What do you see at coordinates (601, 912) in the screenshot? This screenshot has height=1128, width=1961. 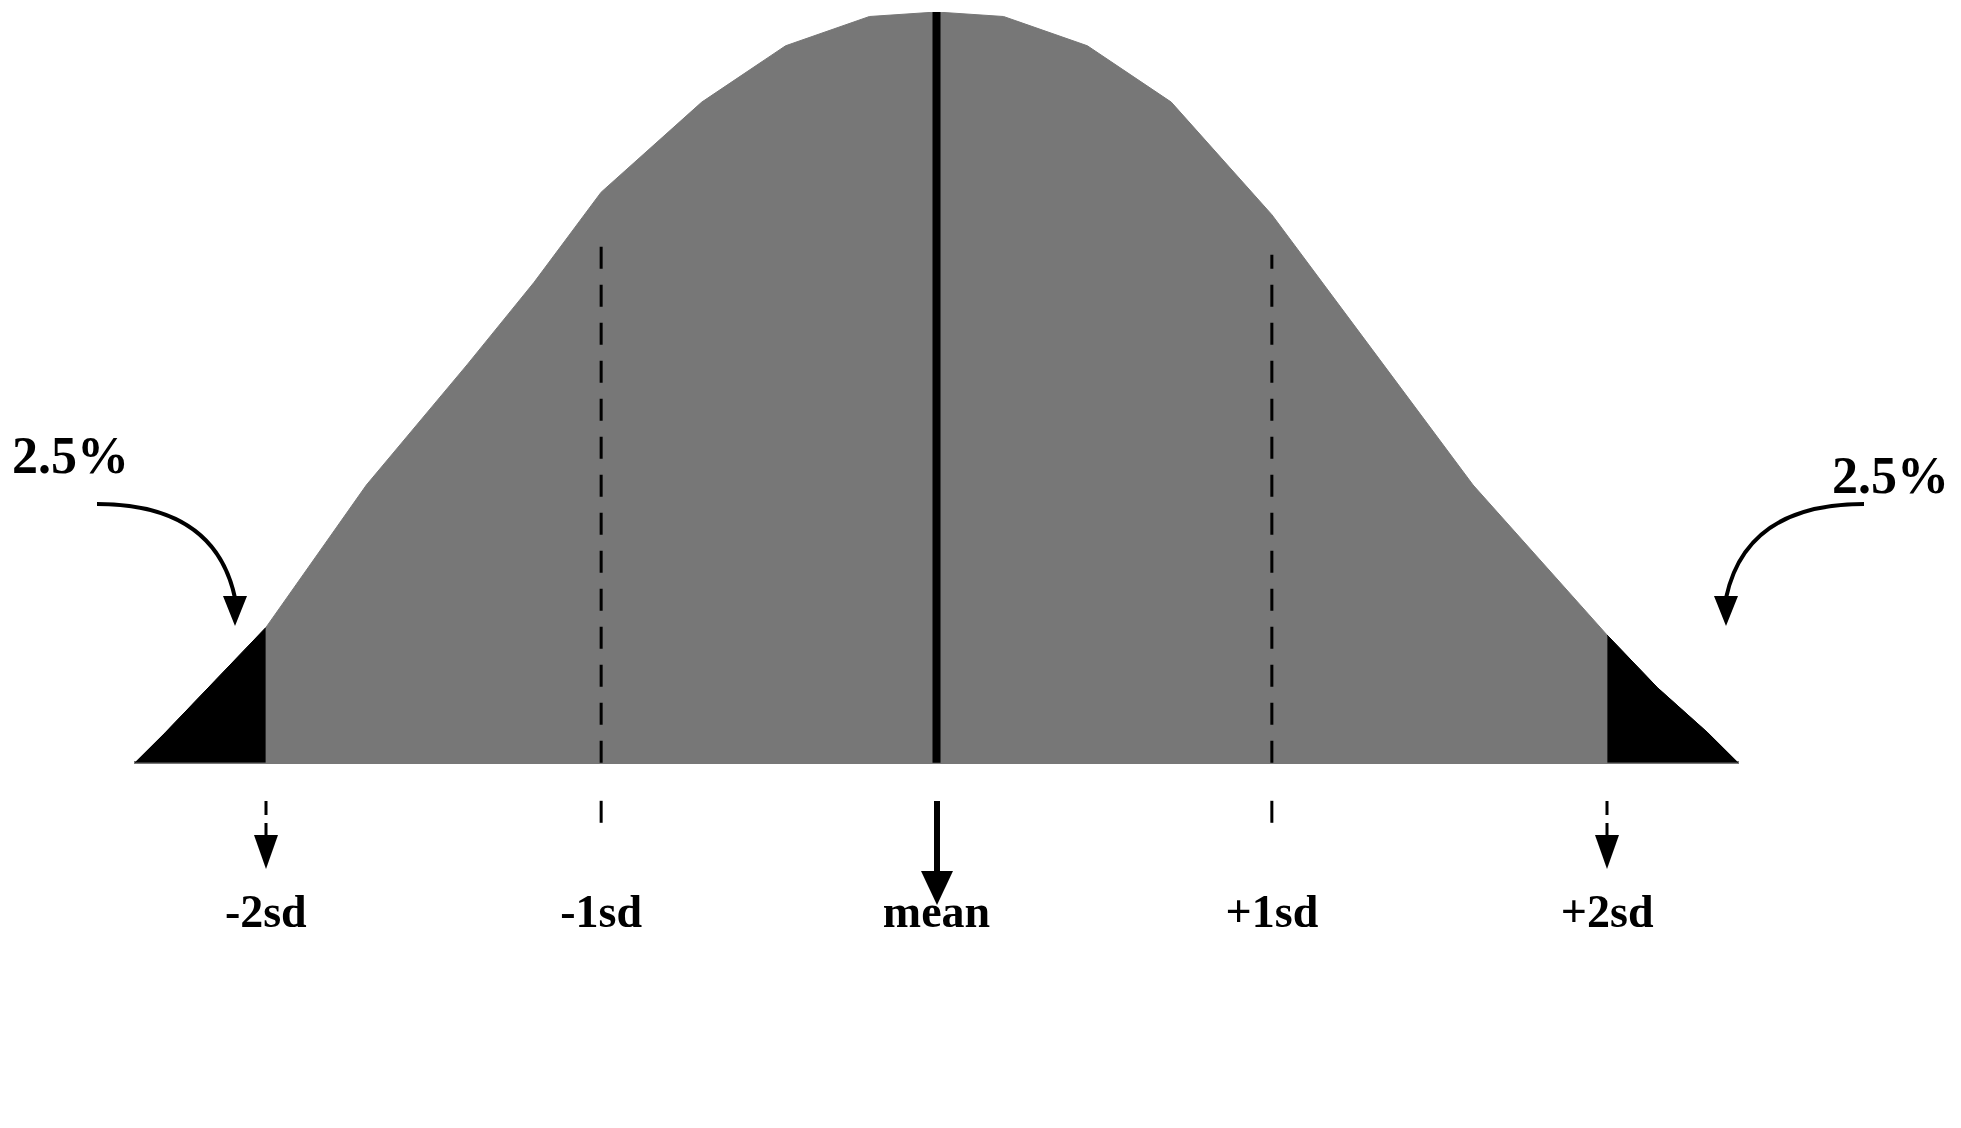 I see `x-tick-label: -1sd` at bounding box center [601, 912].